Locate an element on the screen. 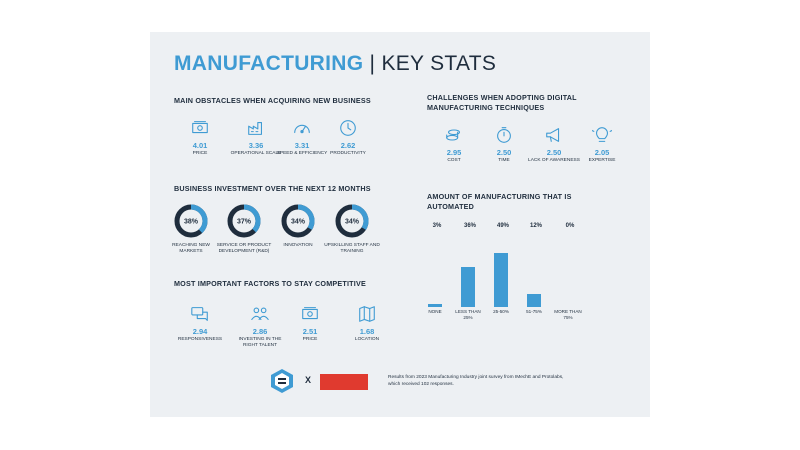 This screenshot has height=450, width=800. challenges-stat: 2.50 TIME is located at coordinates (504, 144).